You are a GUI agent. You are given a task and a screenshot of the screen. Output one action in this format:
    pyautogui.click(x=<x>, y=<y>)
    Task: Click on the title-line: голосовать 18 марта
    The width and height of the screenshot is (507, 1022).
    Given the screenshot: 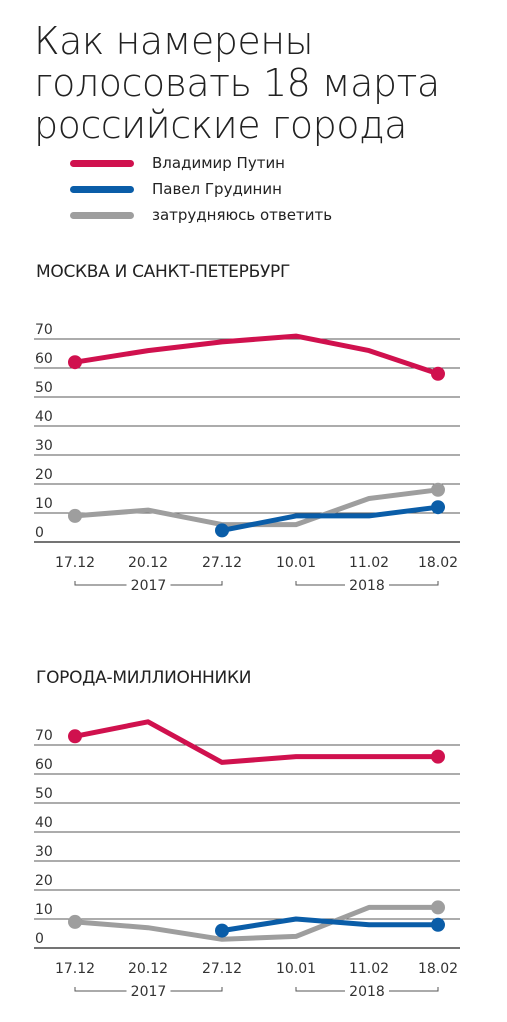 What is the action you would take?
    pyautogui.click(x=237, y=83)
    